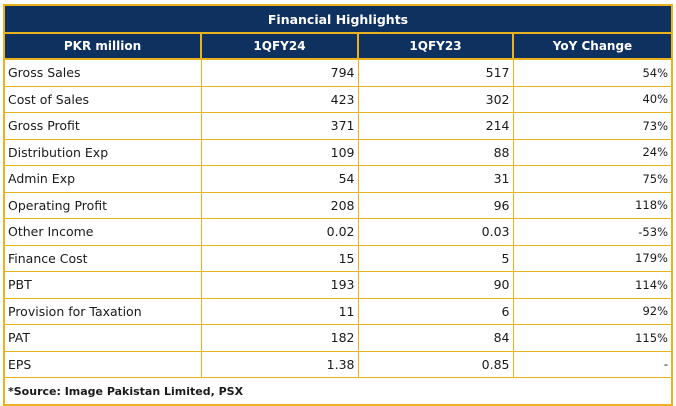 The width and height of the screenshot is (676, 406). Describe the element at coordinates (592, 232) in the screenshot. I see `value-yoy-change: -53%` at that location.